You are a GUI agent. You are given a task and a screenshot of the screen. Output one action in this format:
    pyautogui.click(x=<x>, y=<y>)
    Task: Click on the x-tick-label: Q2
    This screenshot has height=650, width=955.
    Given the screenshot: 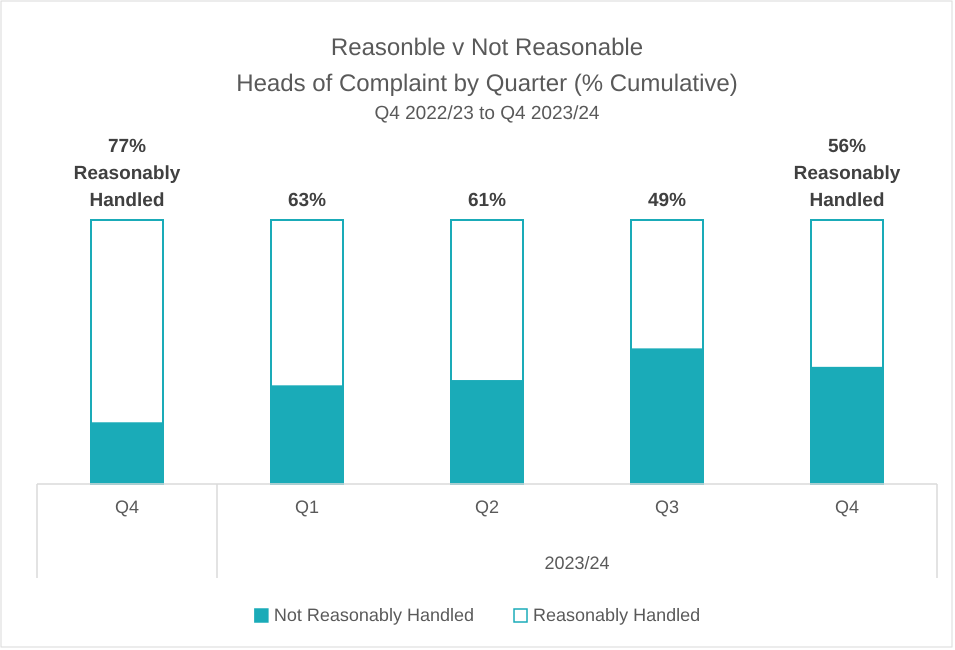 What is the action you would take?
    pyautogui.click(x=487, y=506)
    